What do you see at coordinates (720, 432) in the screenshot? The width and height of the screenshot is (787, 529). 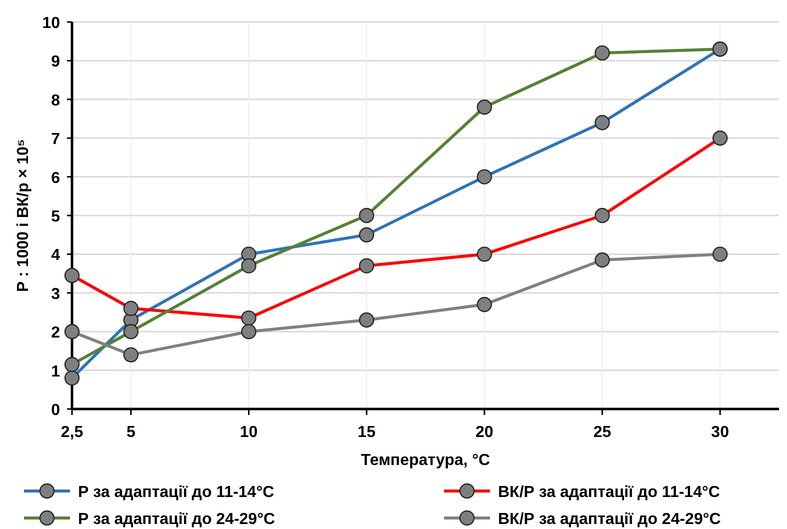 I see `x-tick-label: 30` at bounding box center [720, 432].